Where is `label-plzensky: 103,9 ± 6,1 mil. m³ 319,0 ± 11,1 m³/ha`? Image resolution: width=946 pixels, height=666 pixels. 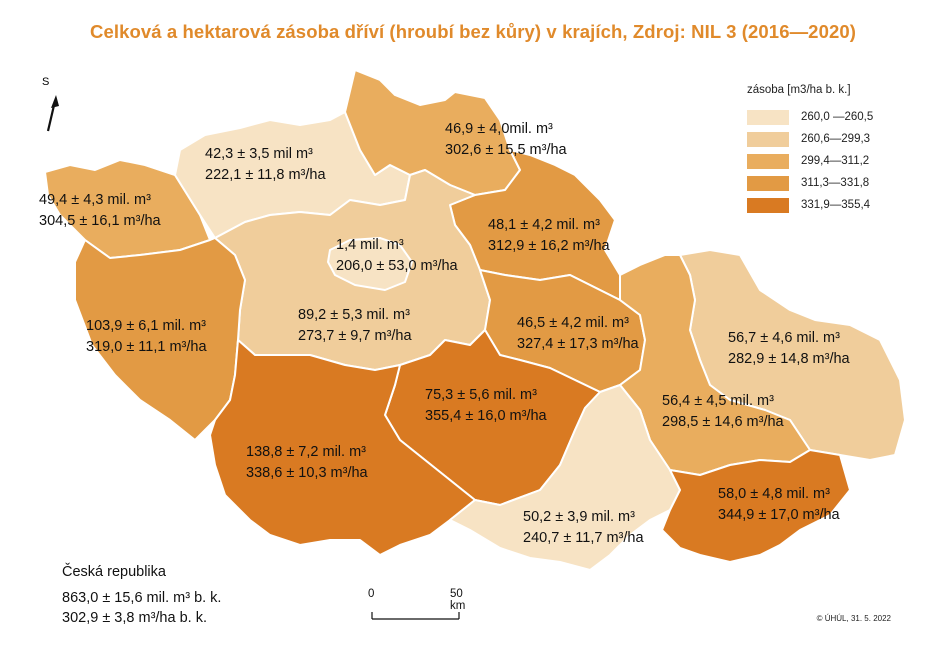
label-plzensky: 103,9 ± 6,1 mil. m³ 319,0 ± 11,1 m³/ha is located at coordinates (146, 336).